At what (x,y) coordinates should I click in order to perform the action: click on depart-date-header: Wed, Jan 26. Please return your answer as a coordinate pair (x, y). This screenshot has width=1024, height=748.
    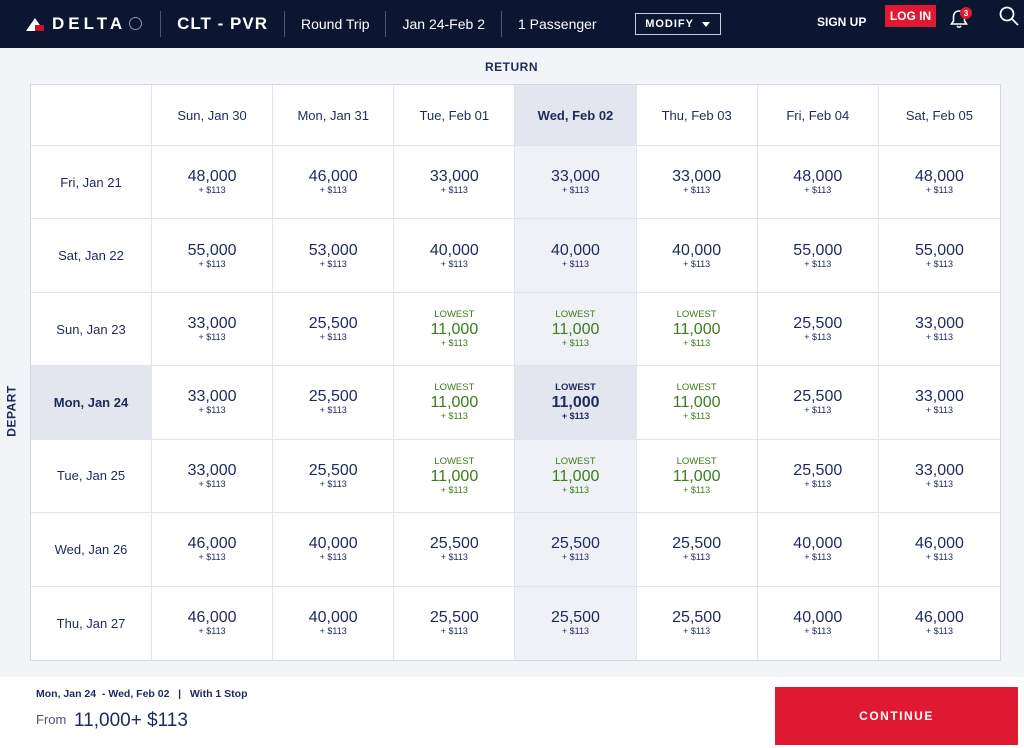
    Looking at the image, I should click on (91, 550).